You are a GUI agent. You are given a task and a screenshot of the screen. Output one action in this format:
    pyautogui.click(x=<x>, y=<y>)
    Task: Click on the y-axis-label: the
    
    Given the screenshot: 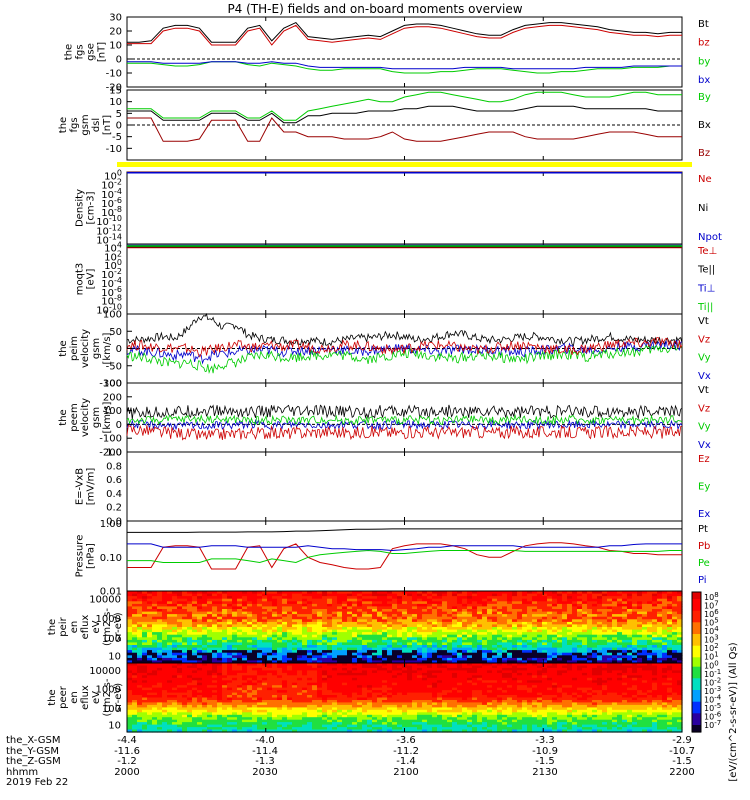 What is the action you would take?
    pyautogui.click(x=52, y=627)
    